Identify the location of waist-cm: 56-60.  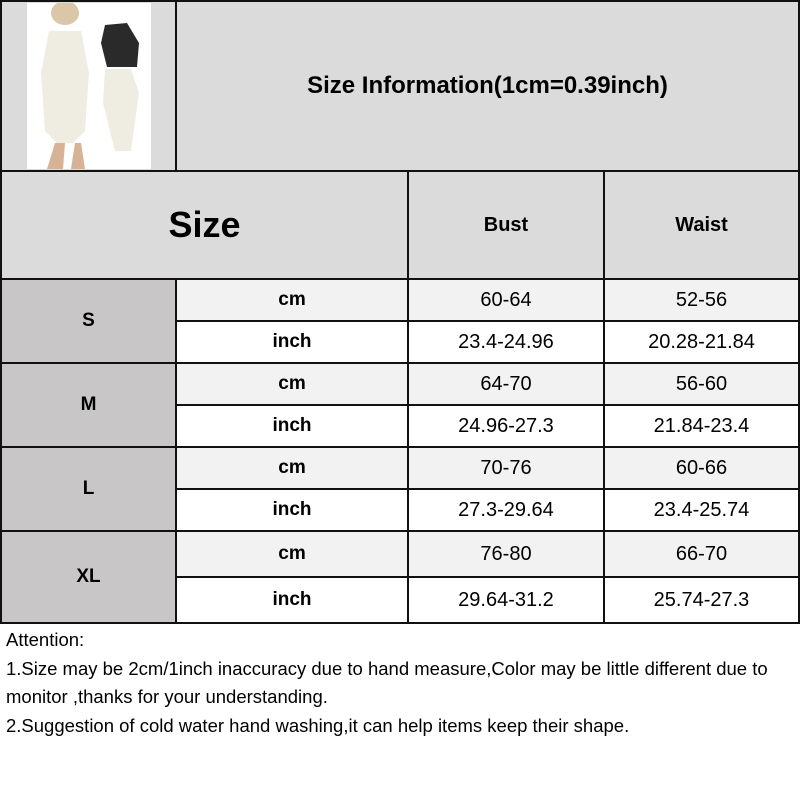
(701, 384).